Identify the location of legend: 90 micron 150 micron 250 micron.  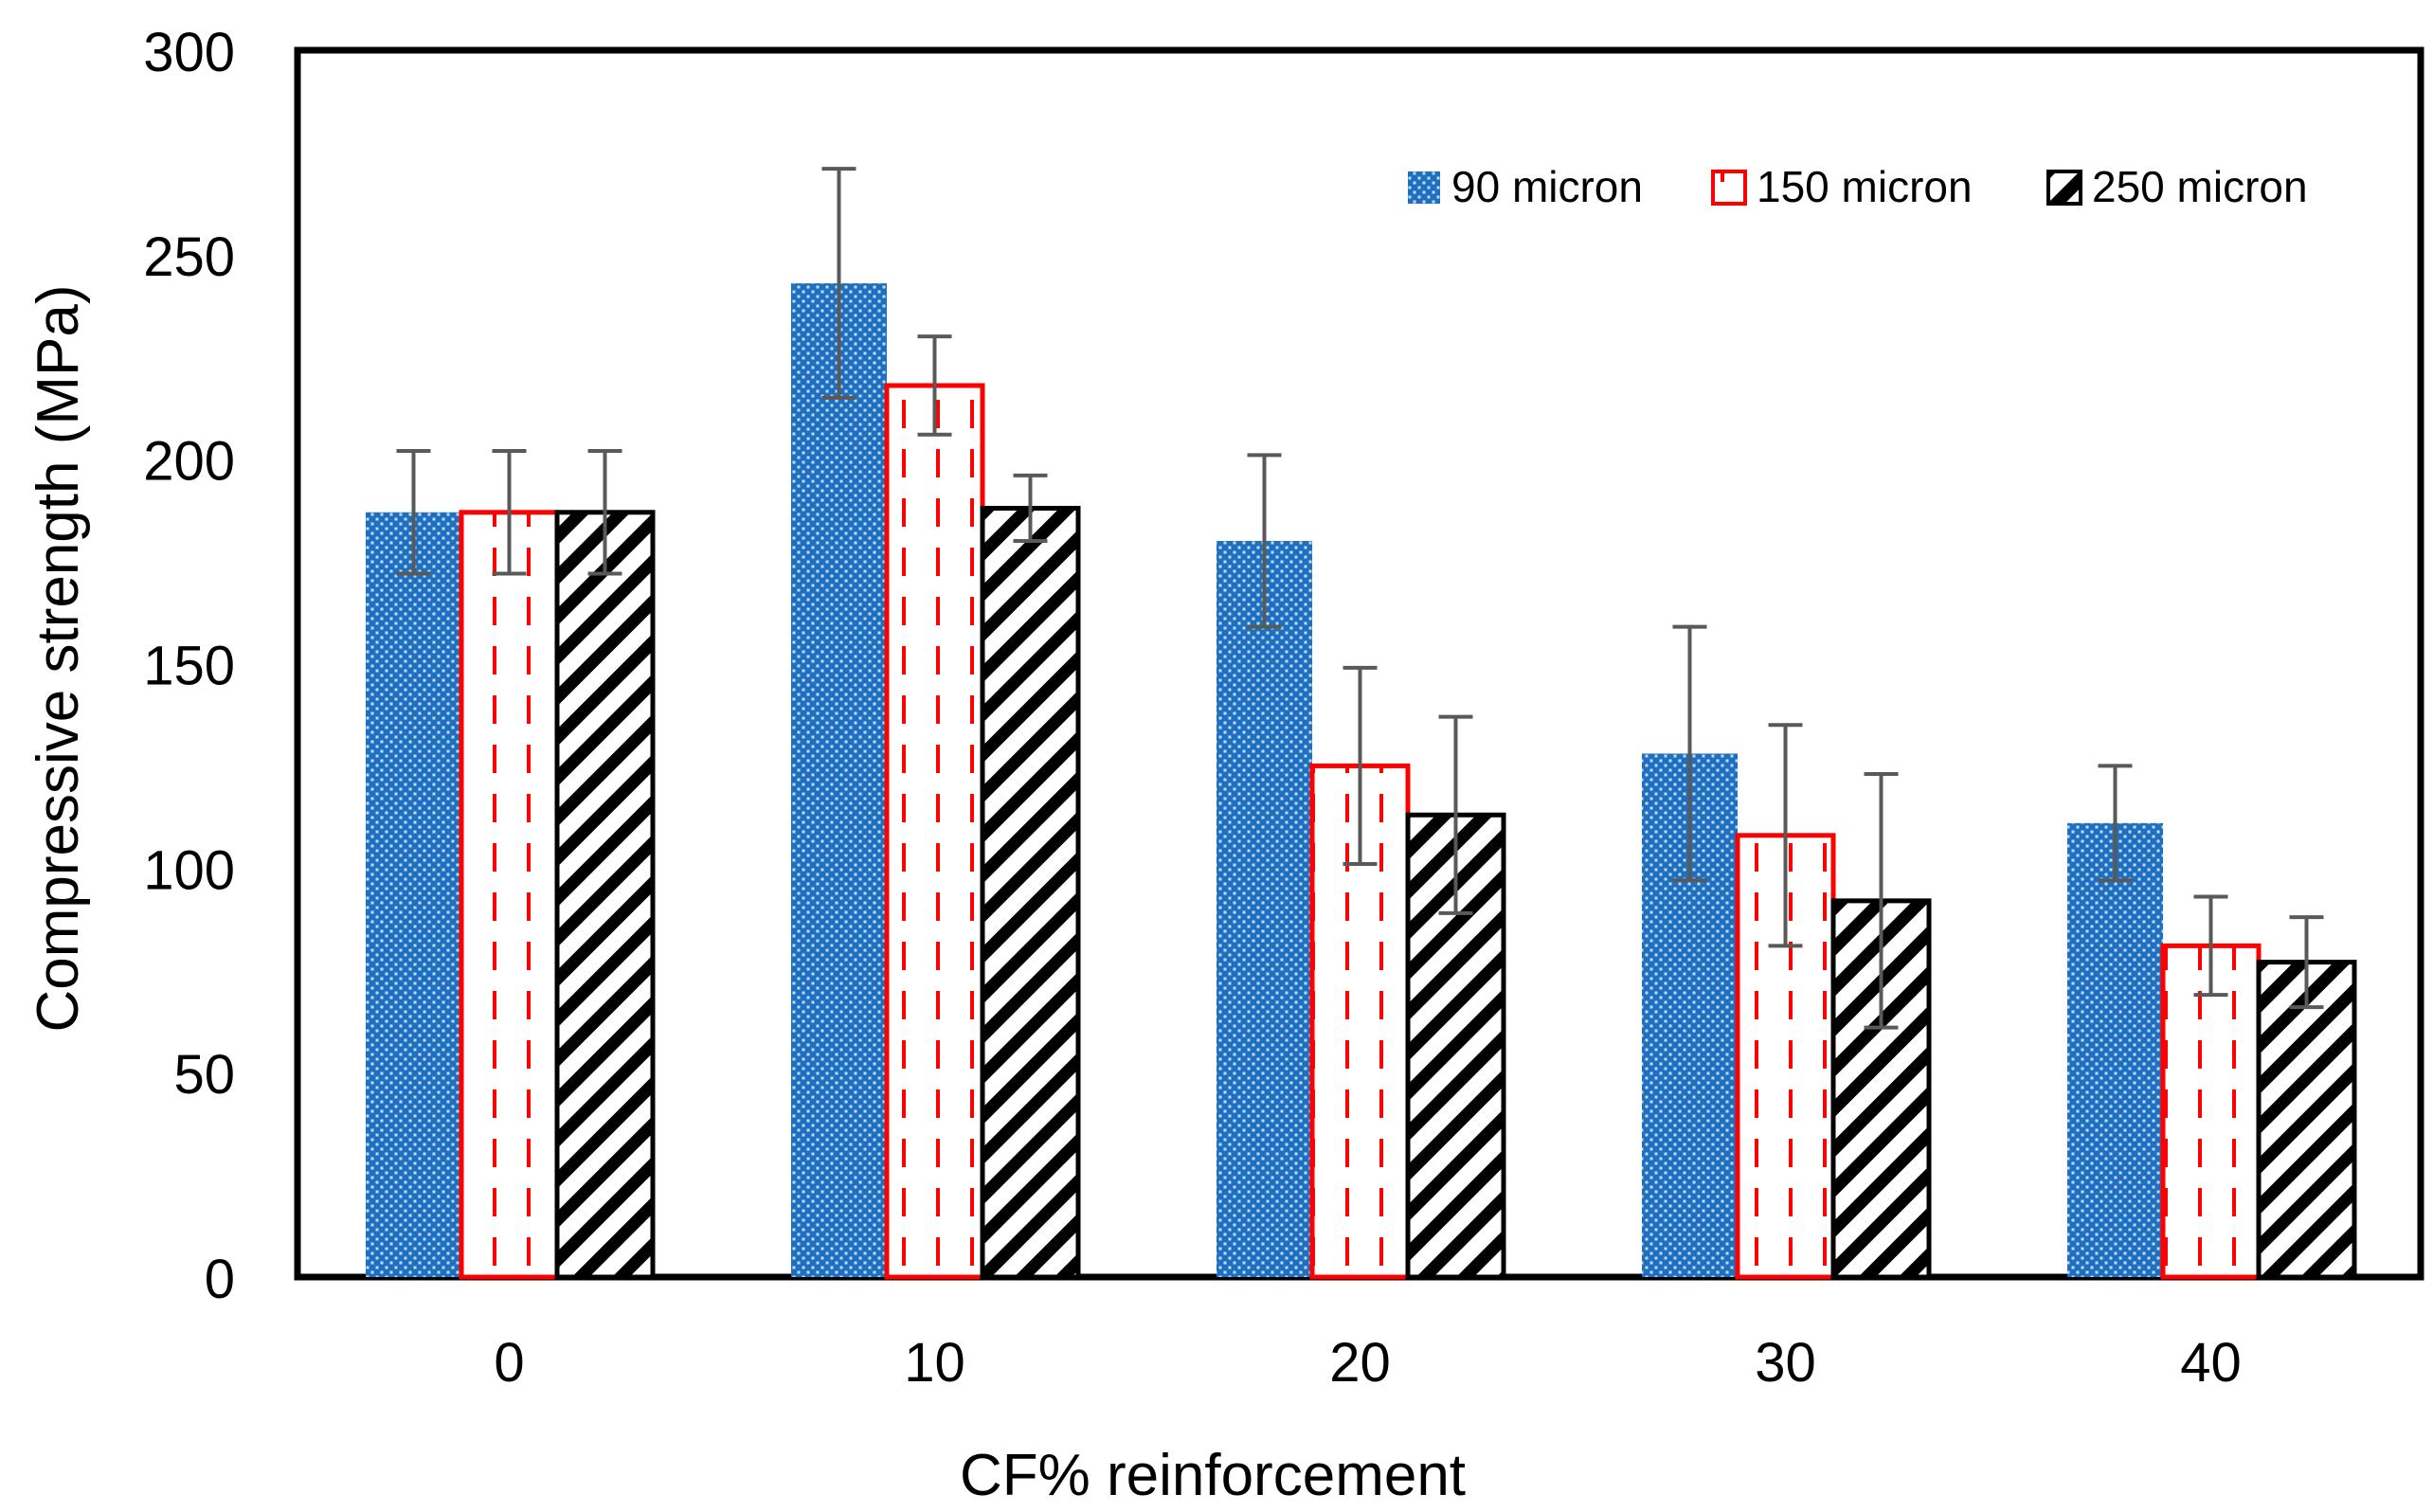
(1858, 186).